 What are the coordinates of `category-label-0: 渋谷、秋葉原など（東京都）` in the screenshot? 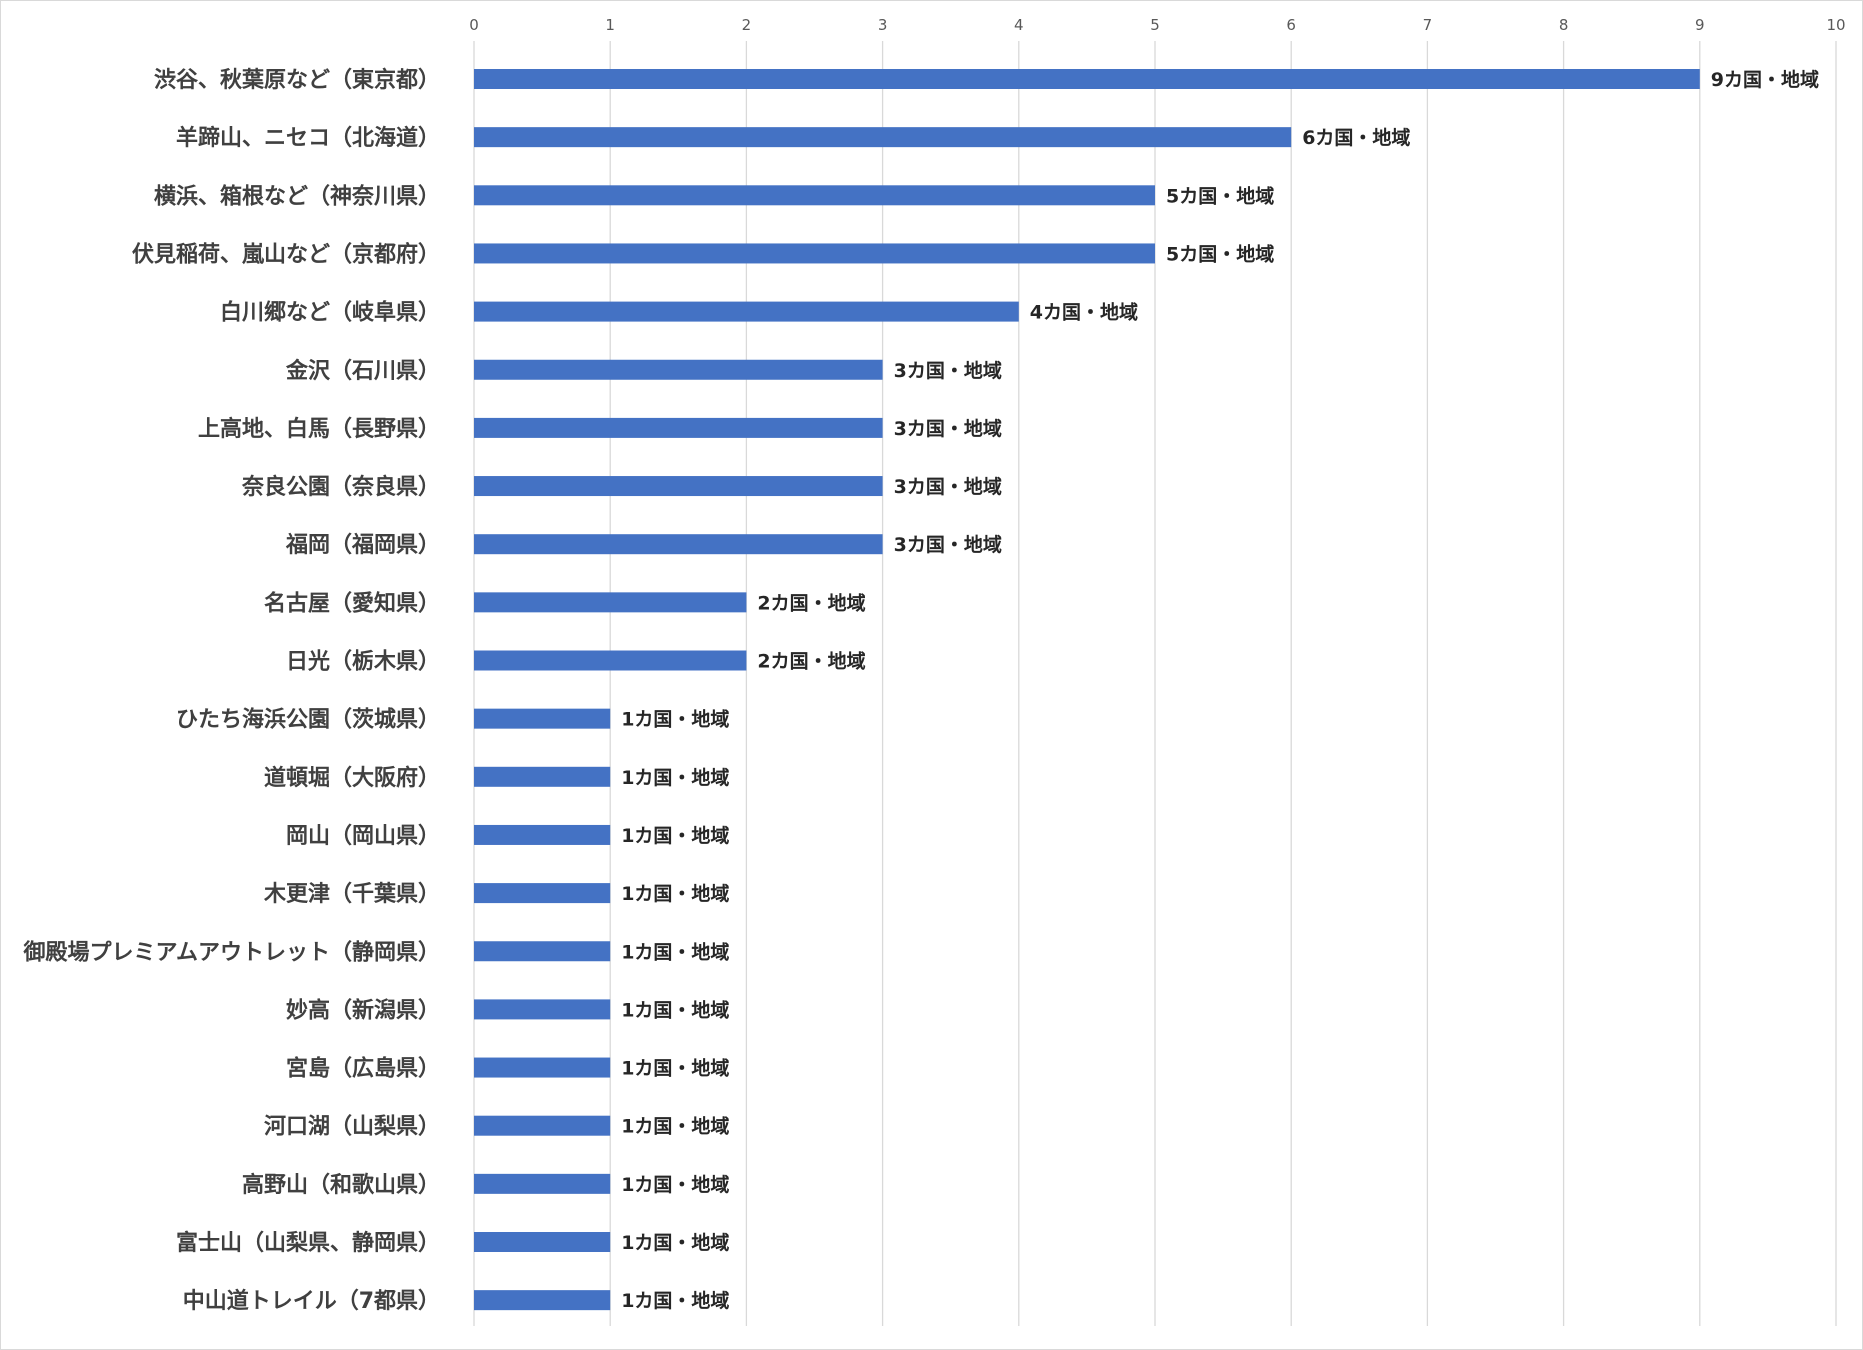 It's located at (297, 80).